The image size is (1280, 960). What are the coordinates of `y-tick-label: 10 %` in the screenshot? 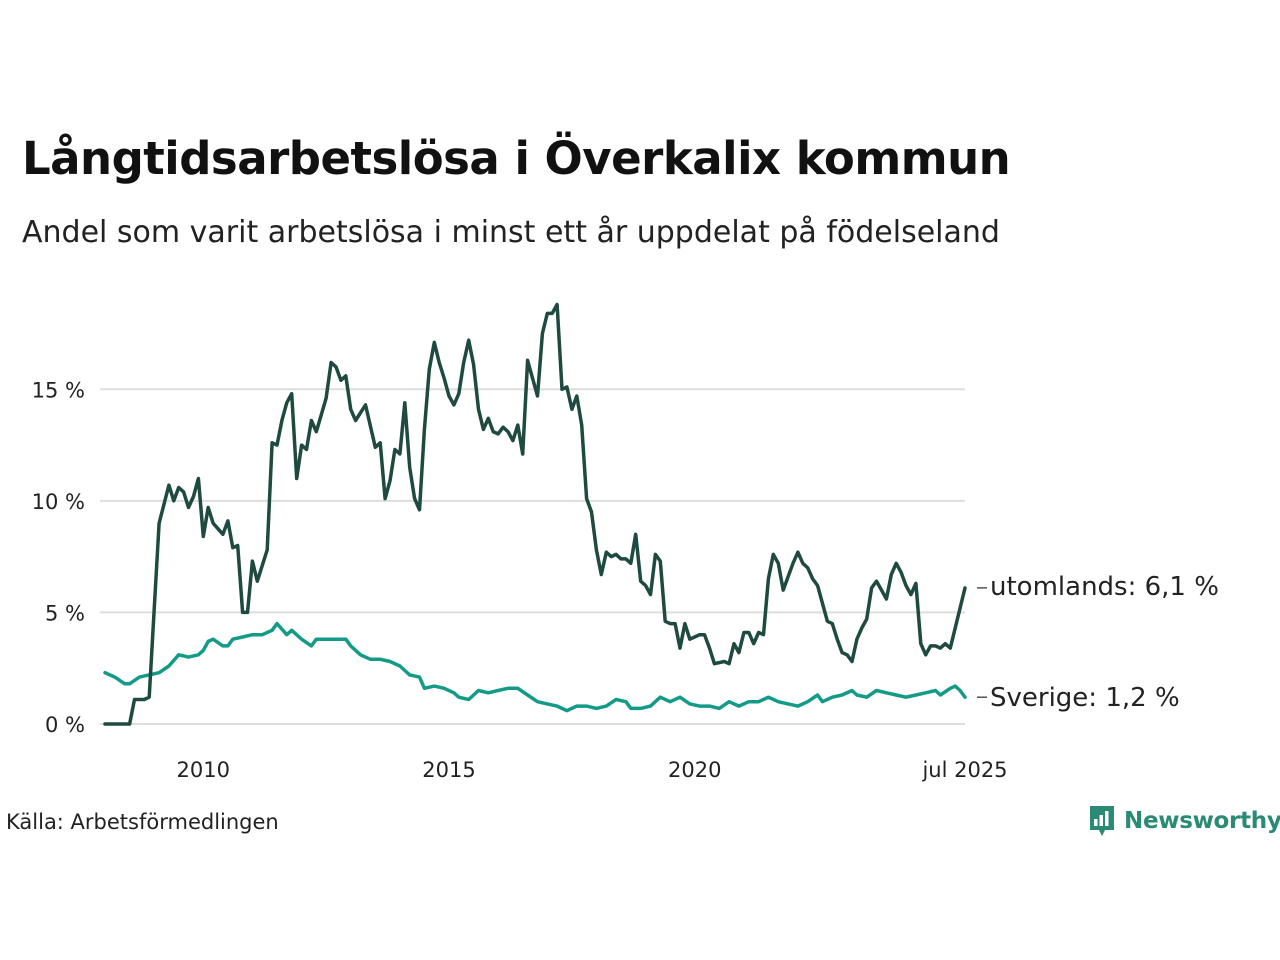 It's located at (58, 502).